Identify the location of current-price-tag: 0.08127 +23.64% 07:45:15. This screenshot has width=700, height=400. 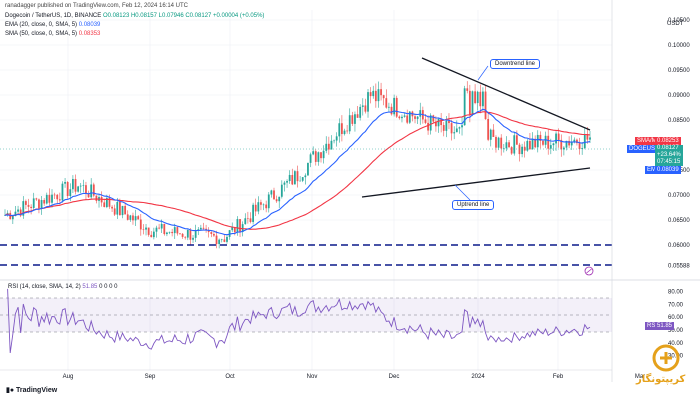
(669, 155).